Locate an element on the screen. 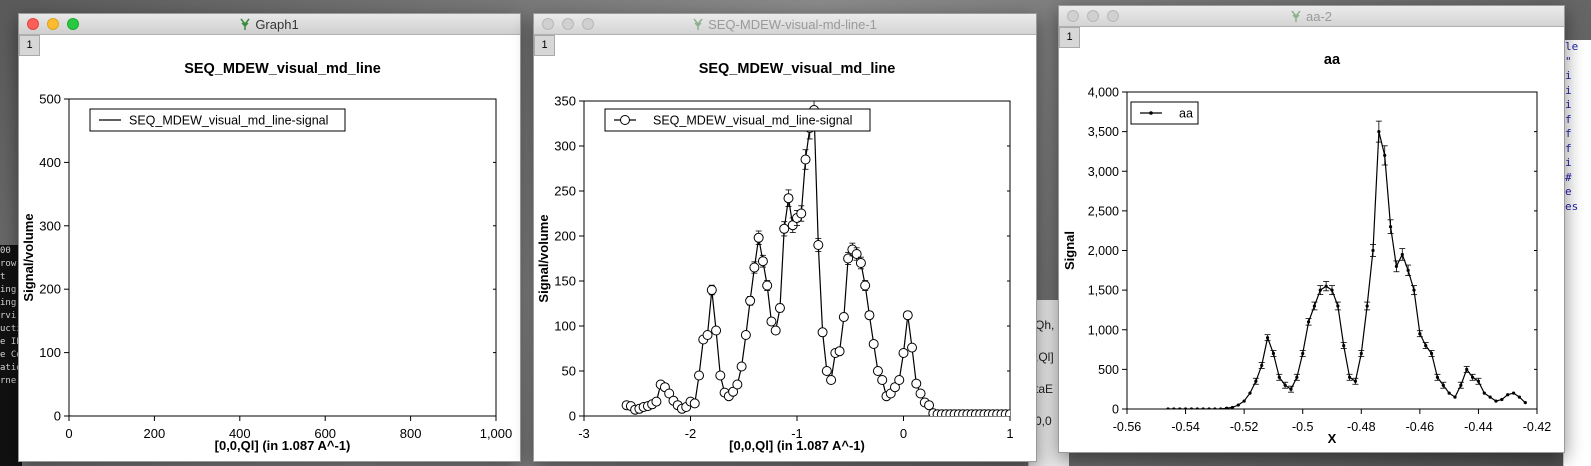 The width and height of the screenshot is (1591, 466). window-title: Graph1 is located at coordinates (269, 24).